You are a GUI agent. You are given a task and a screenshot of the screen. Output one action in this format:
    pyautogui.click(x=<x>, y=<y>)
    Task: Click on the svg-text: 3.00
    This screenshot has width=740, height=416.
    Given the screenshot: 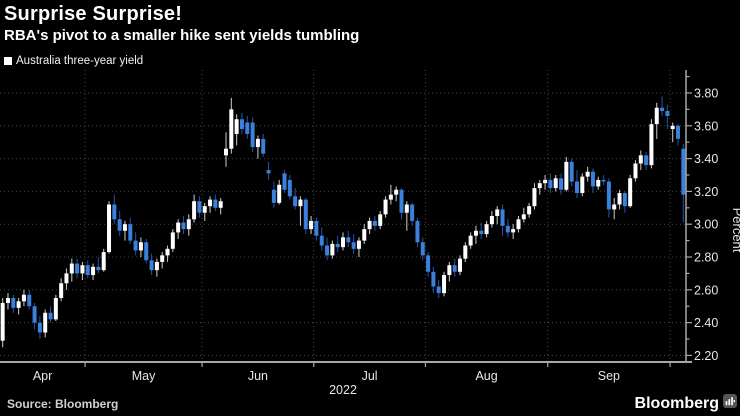 What is the action you would take?
    pyautogui.click(x=706, y=225)
    